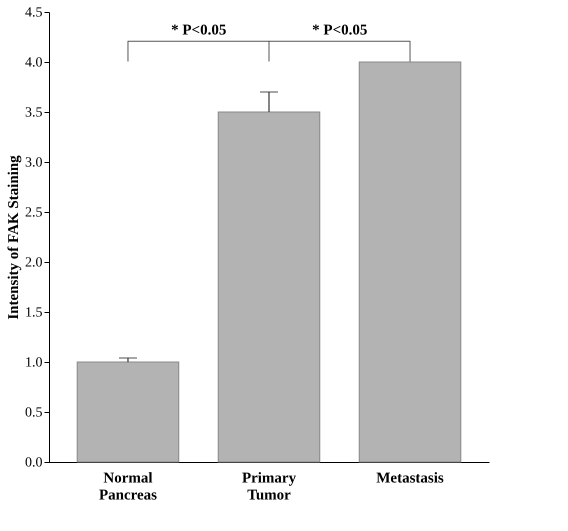 The image size is (568, 531). What do you see at coordinates (33, 263) in the screenshot?
I see `y-tick-label: 2.0` at bounding box center [33, 263].